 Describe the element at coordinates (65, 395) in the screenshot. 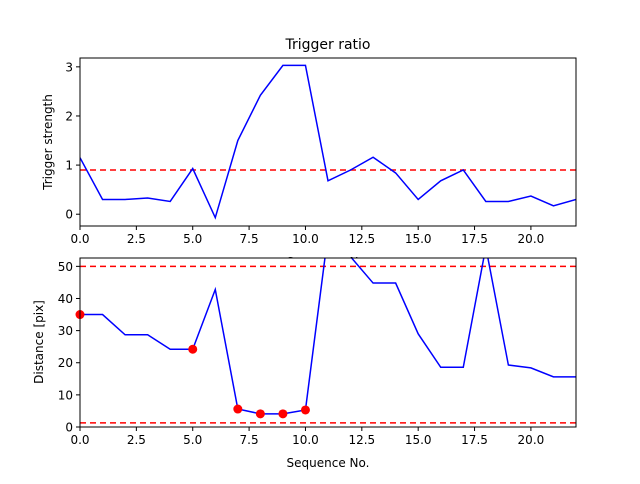

I see `y-tick-label: 10` at that location.